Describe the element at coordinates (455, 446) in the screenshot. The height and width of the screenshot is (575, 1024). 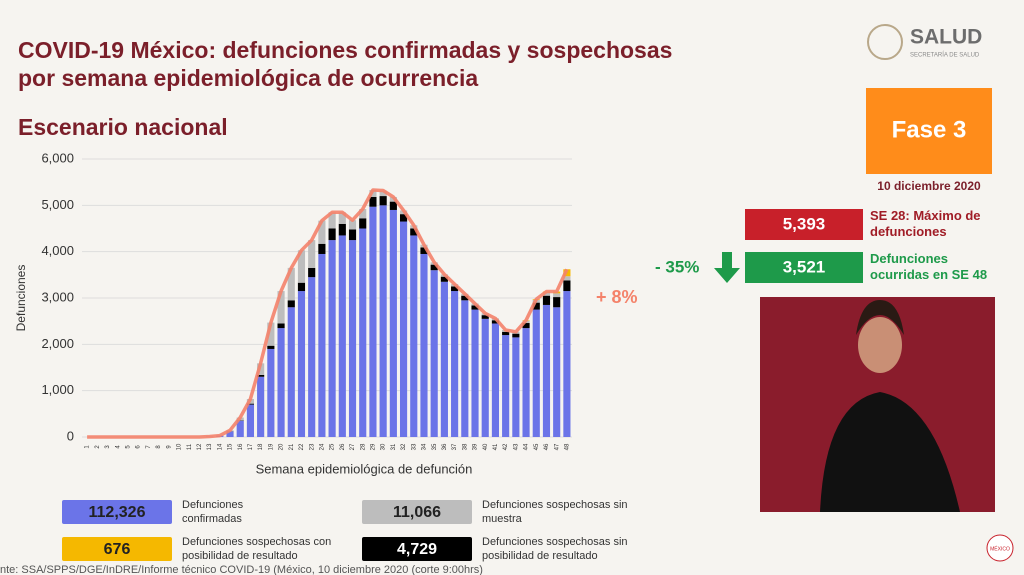
I see `x-tick-label: 37` at that location.